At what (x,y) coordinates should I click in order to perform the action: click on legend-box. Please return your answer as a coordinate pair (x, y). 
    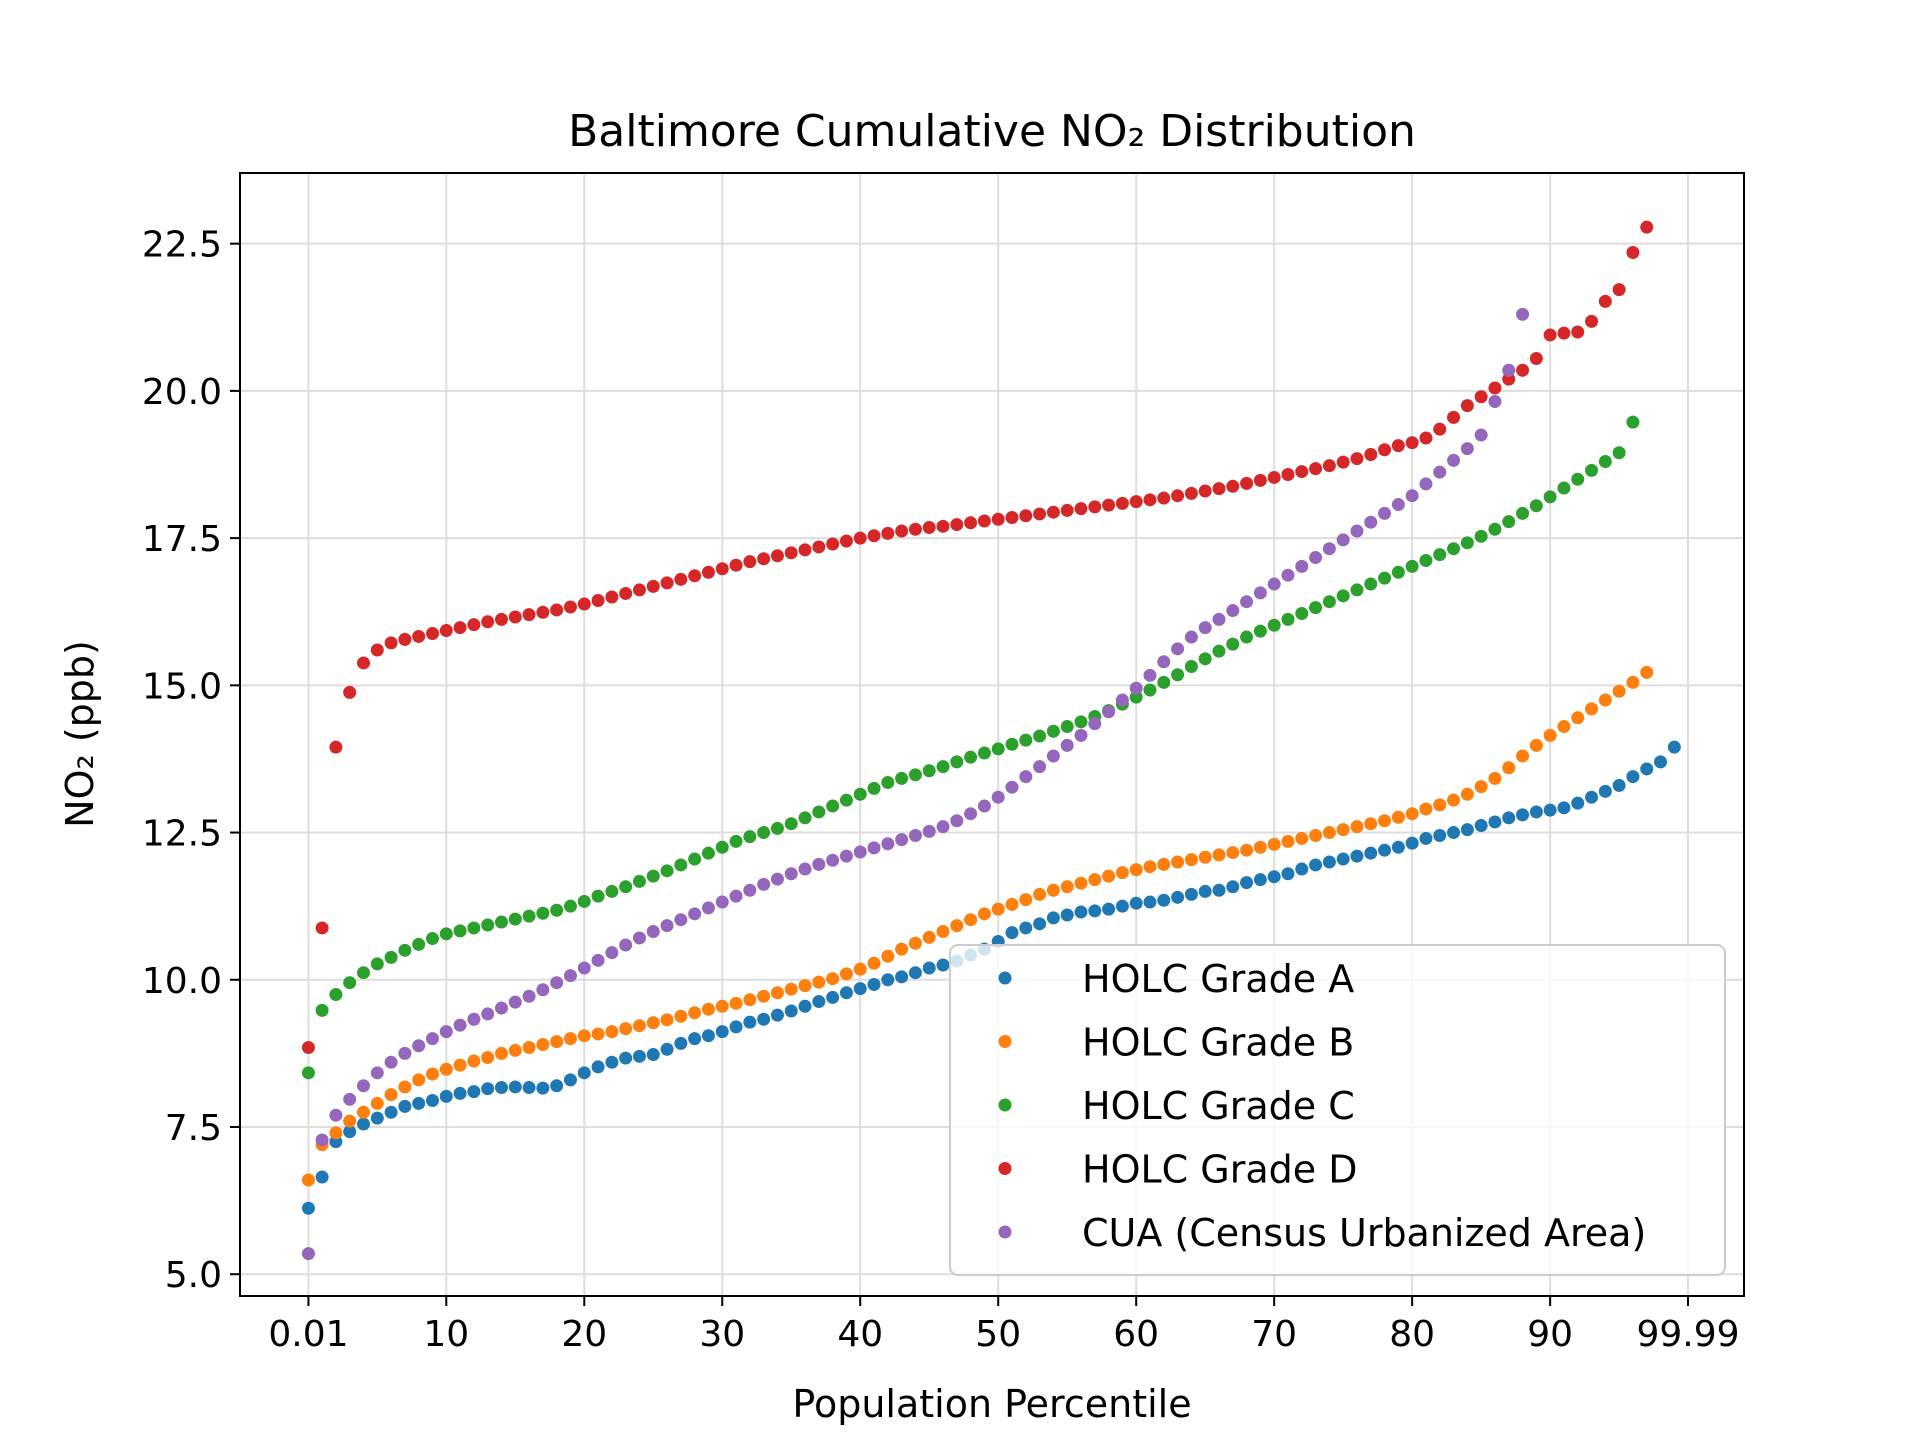
    Looking at the image, I should click on (1337, 1110).